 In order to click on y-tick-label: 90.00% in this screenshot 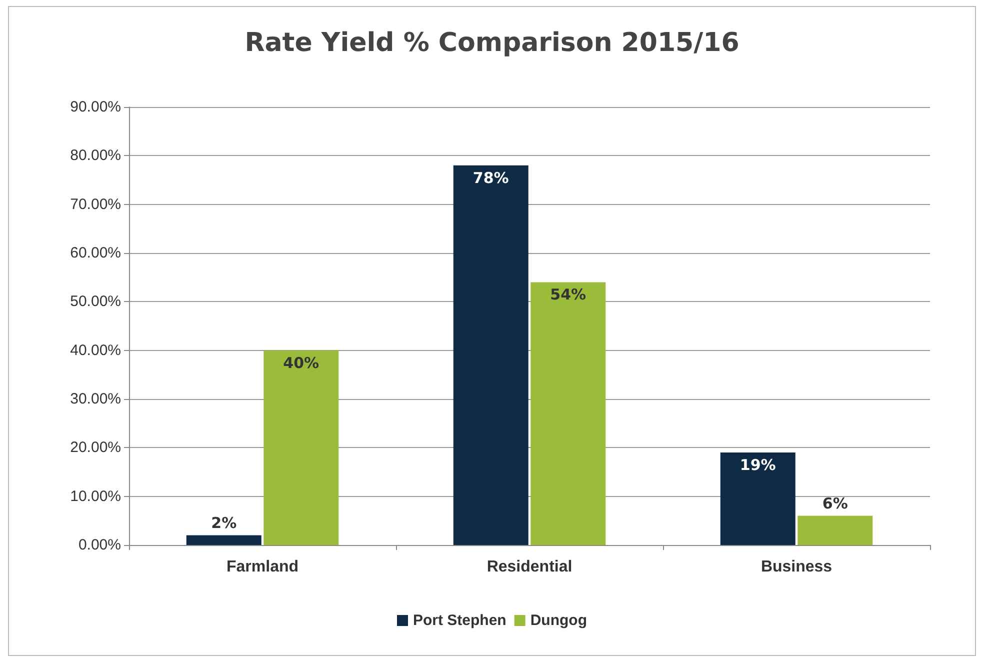, I will do `click(95, 107)`.